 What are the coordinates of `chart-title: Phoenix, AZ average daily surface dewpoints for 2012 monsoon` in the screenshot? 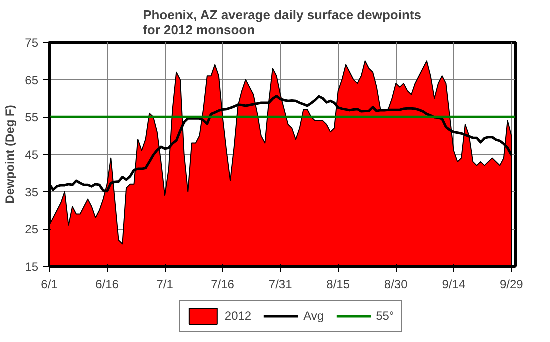 It's located at (282, 23).